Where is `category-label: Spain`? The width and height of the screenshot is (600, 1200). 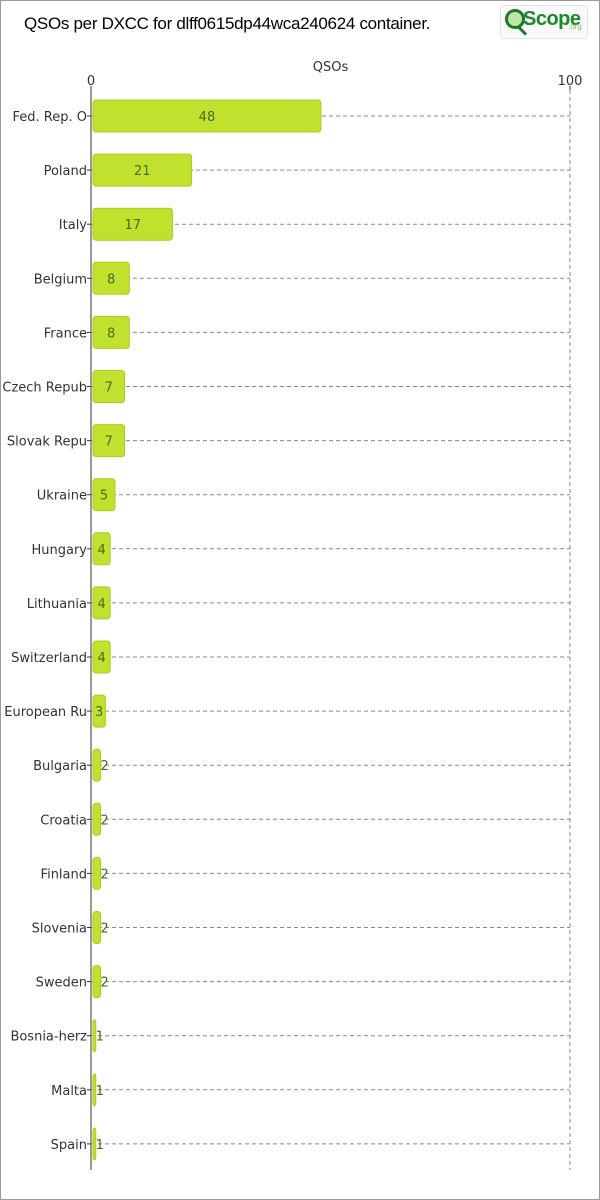
category-label: Spain is located at coordinates (69, 1145).